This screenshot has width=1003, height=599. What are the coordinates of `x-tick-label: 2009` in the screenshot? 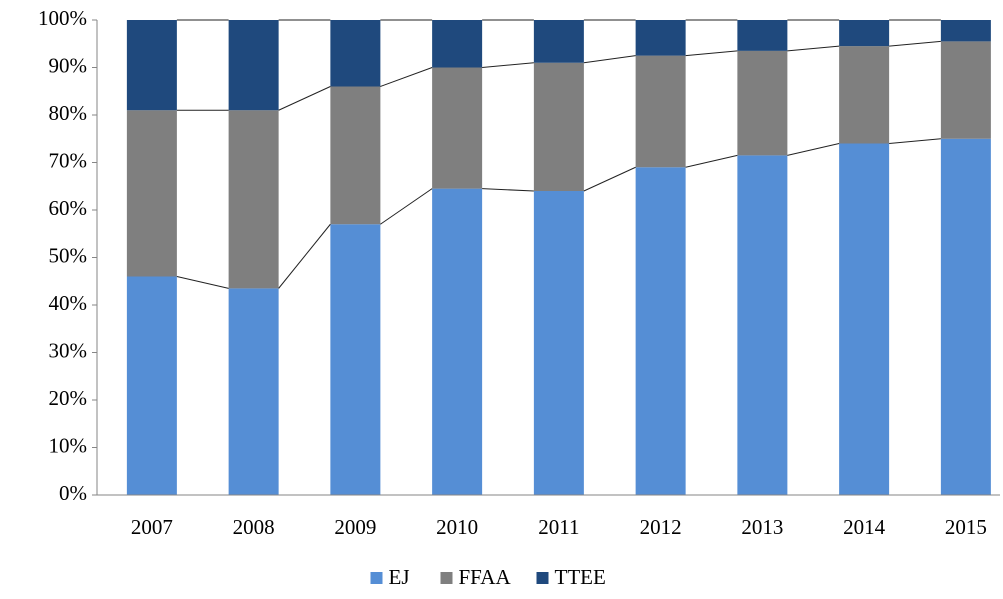 It's located at (355, 527).